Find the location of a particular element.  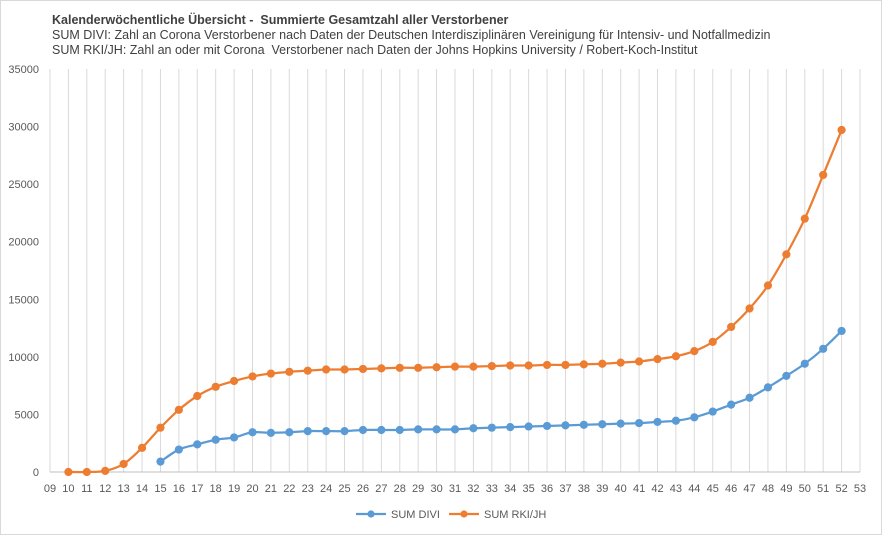

x-tick-label: 35 is located at coordinates (529, 489).